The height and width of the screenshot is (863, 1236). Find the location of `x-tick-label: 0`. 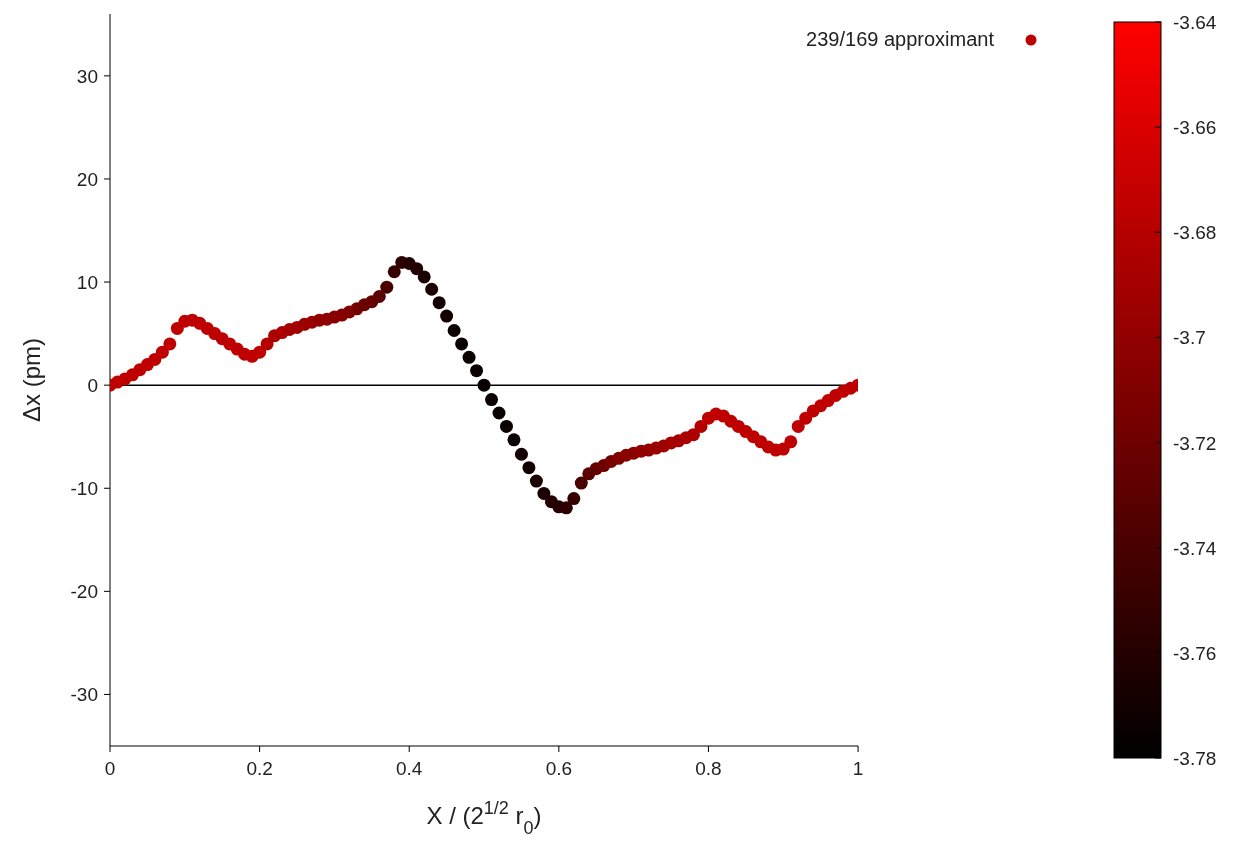

x-tick-label: 0 is located at coordinates (110, 769).